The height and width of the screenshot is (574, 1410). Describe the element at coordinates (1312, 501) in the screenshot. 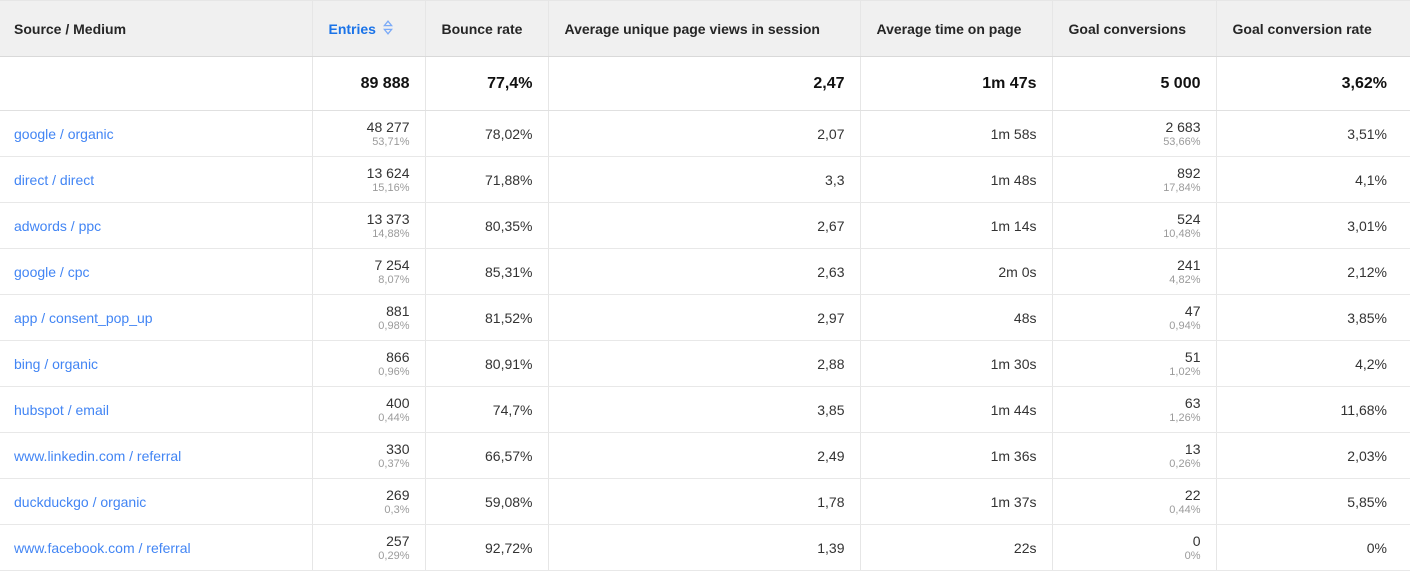

I see `goal-conversion-rate-cell: 5,85%` at that location.